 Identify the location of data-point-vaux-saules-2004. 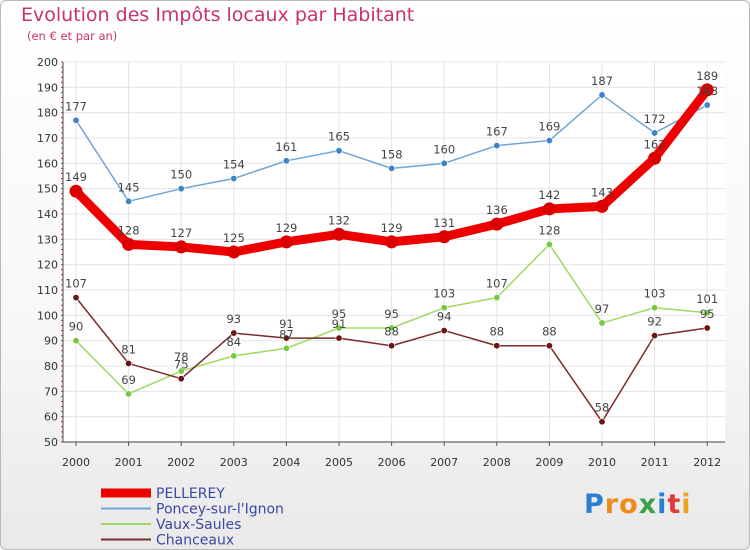
(286, 348).